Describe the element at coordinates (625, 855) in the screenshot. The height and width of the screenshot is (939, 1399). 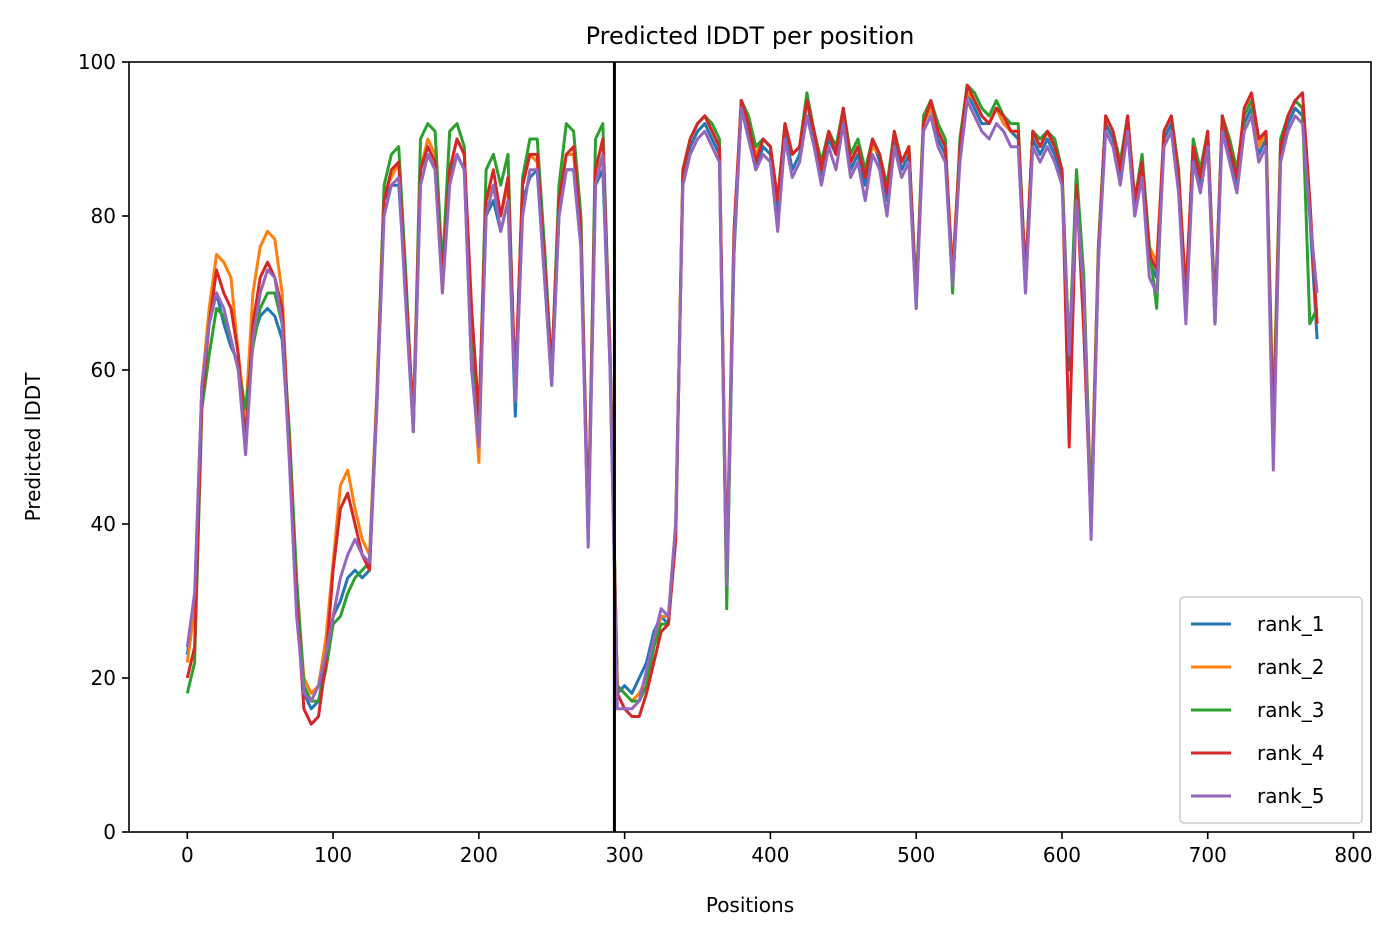
I see `x-tick-label: 300` at that location.